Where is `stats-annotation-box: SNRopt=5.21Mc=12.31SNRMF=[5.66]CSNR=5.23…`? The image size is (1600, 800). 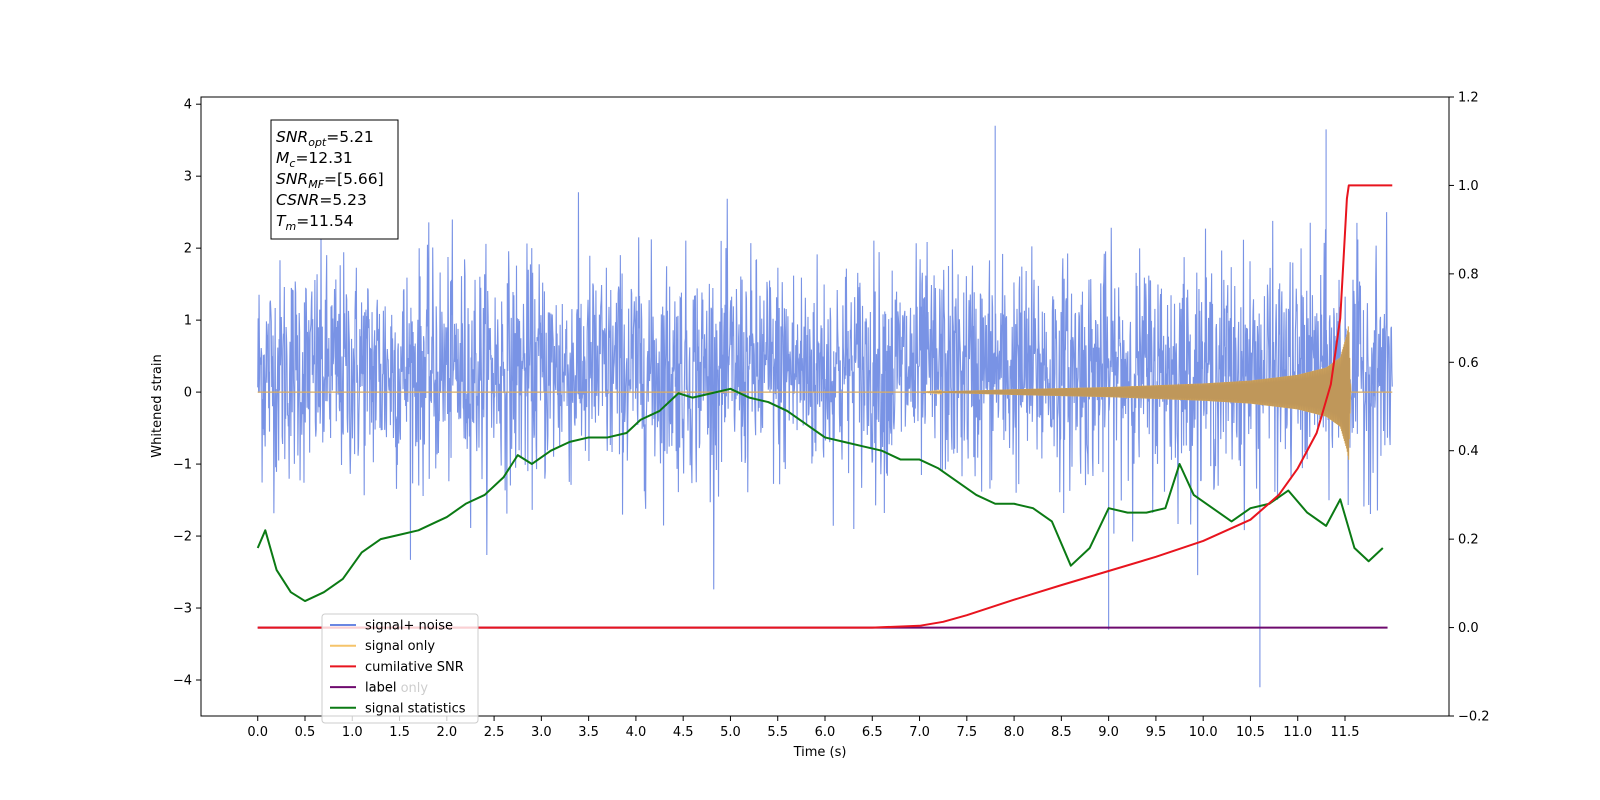 stats-annotation-box: SNRopt=5.21Mc=12.31SNRMF=[5.66]CSNR=5.23… is located at coordinates (334, 179).